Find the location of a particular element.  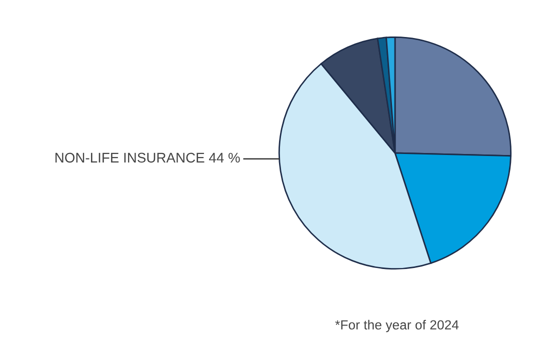

slice-label: NON-LIFE INSURANCE 44 % is located at coordinates (148, 157).